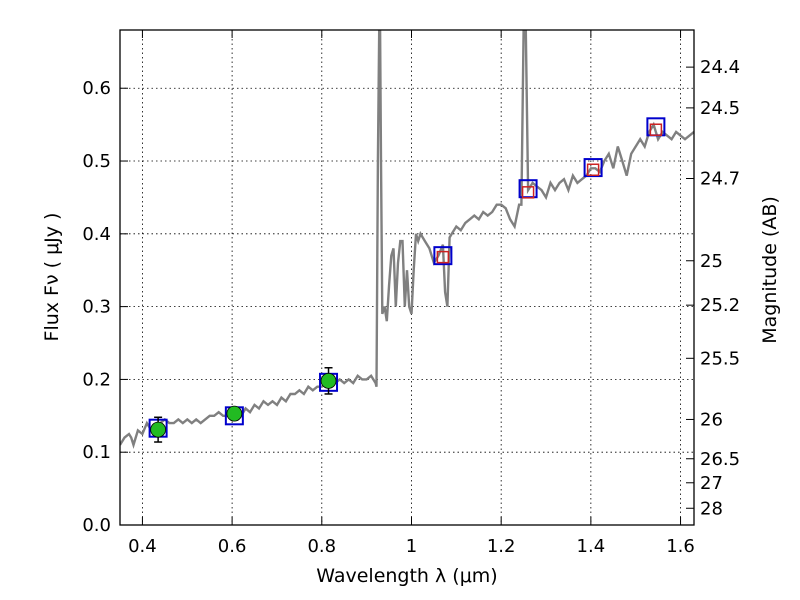 This screenshot has width=800, height=600. Describe the element at coordinates (720, 108) in the screenshot. I see `y2-tick-label: 24.5` at that location.